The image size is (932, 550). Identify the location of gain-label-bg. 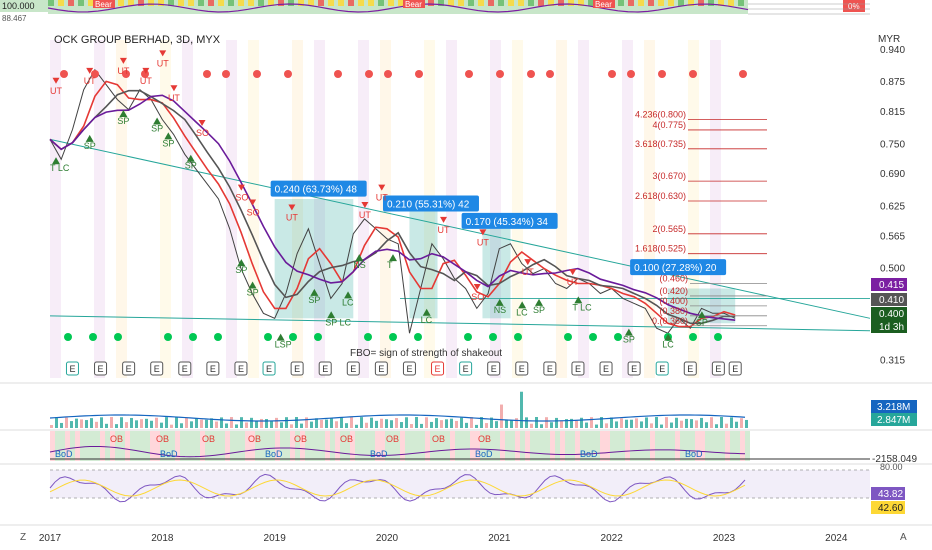
(318, 188).